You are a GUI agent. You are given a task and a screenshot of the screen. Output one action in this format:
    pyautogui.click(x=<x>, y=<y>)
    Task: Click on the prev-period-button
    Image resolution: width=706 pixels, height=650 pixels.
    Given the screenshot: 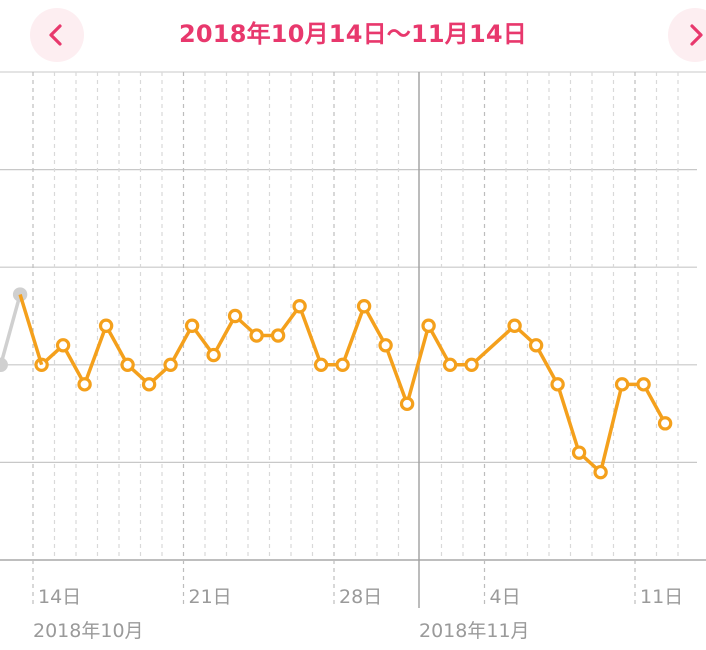 What is the action you would take?
    pyautogui.click(x=57, y=35)
    